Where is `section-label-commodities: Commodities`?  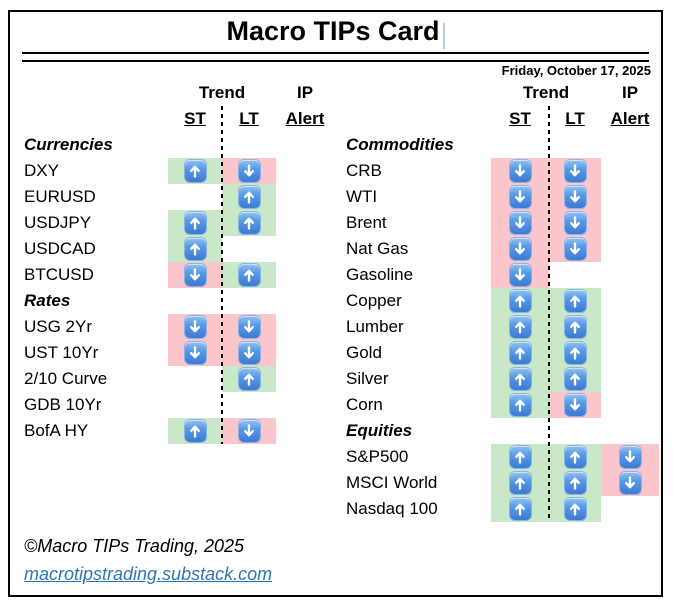
section-label-commodities: Commodities is located at coordinates (400, 144).